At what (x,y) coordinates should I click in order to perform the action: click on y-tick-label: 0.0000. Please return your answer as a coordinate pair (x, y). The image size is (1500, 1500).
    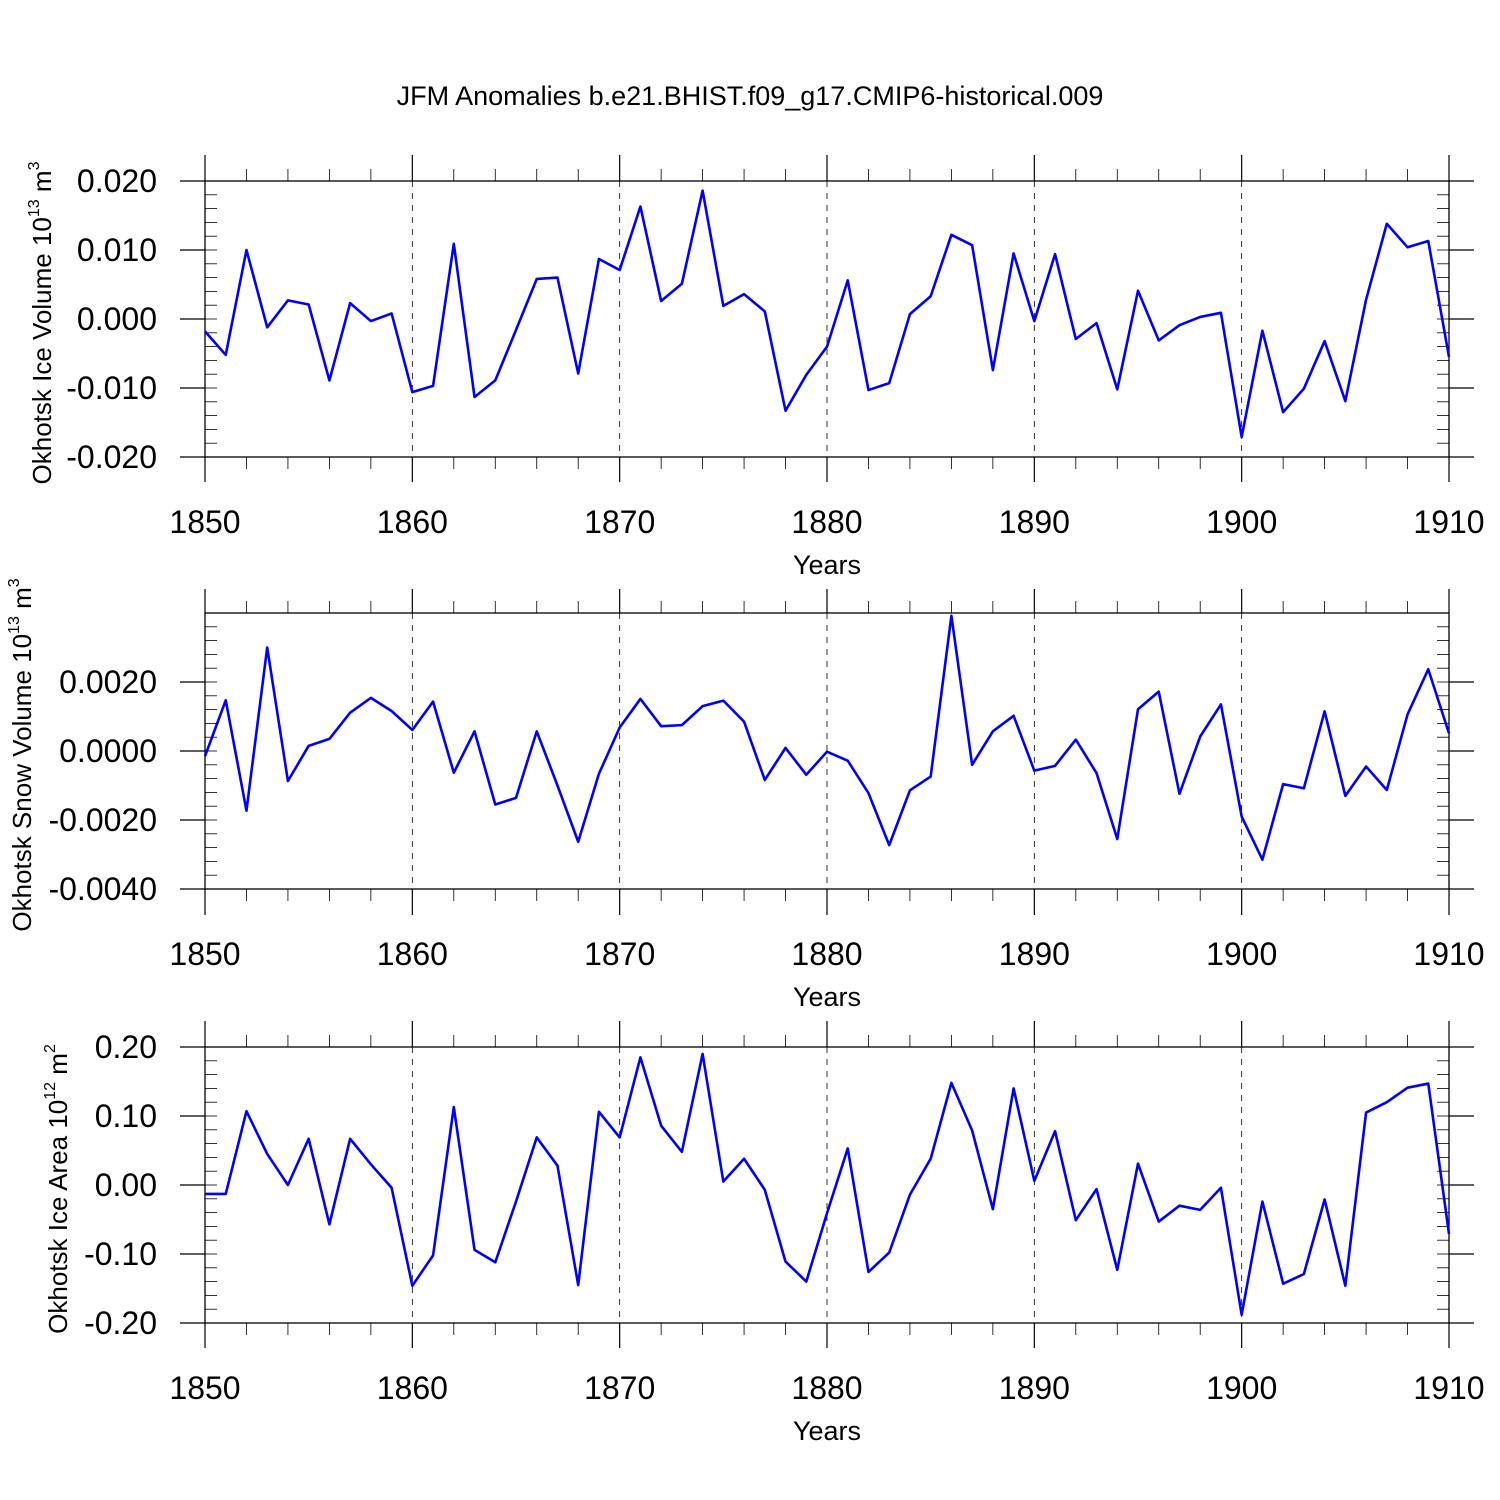
    Looking at the image, I should click on (108, 751).